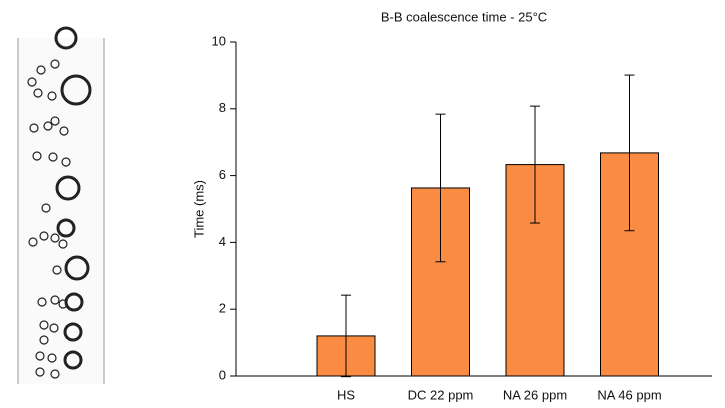 This screenshot has height=408, width=725. What do you see at coordinates (629, 394) in the screenshot?
I see `x-tick-label: NA 46 ppm` at bounding box center [629, 394].